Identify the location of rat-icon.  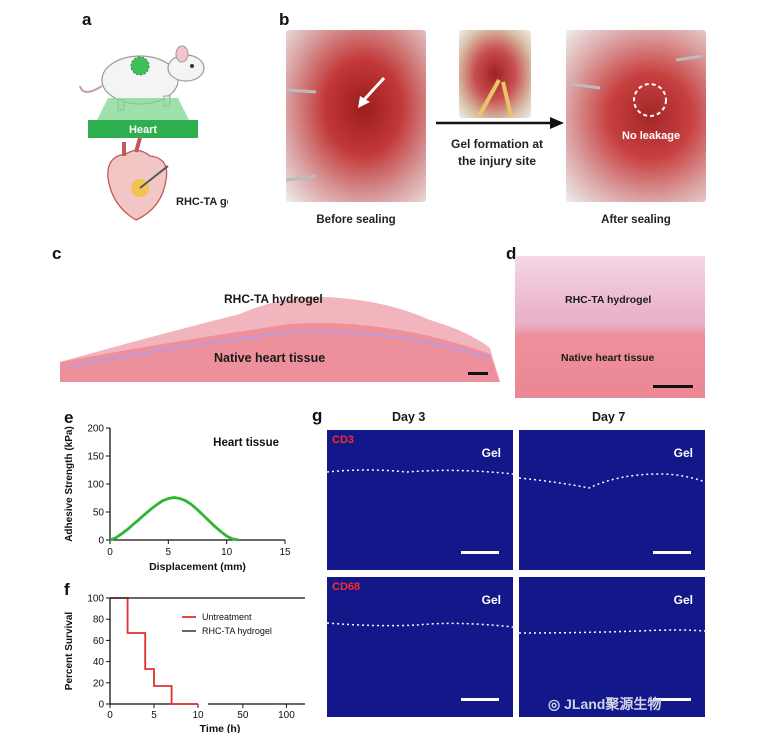
(142, 78).